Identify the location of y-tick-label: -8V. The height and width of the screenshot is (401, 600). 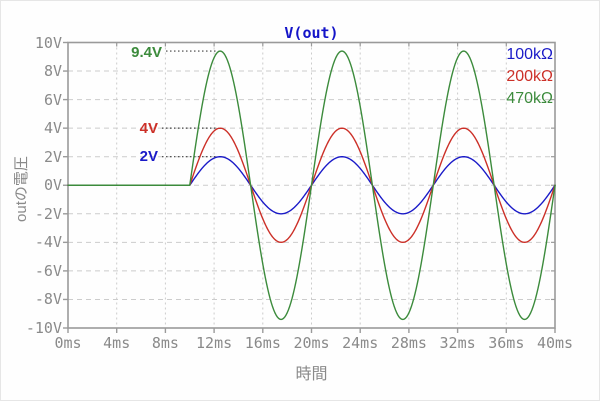
(48, 299).